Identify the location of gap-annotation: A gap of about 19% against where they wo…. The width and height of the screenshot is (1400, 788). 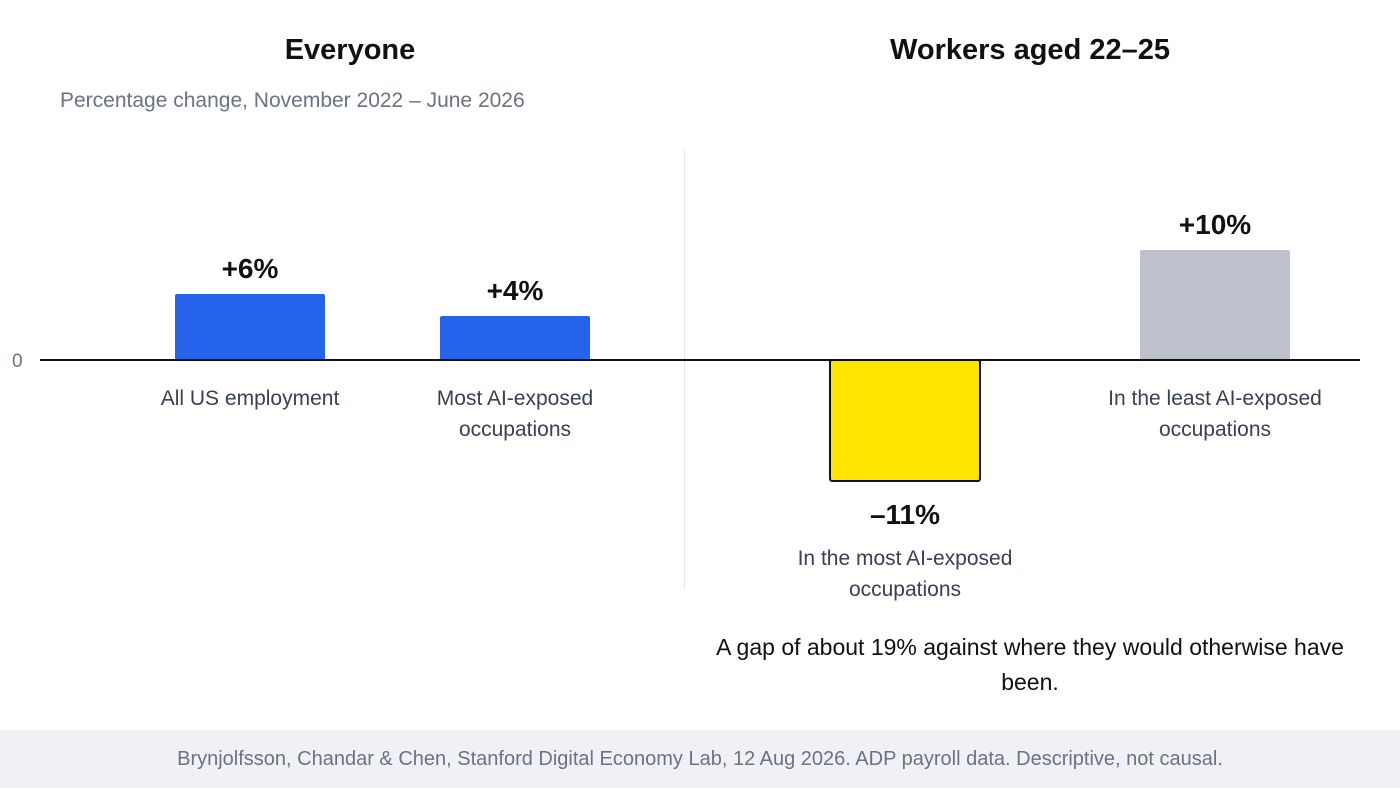
(1030, 664).